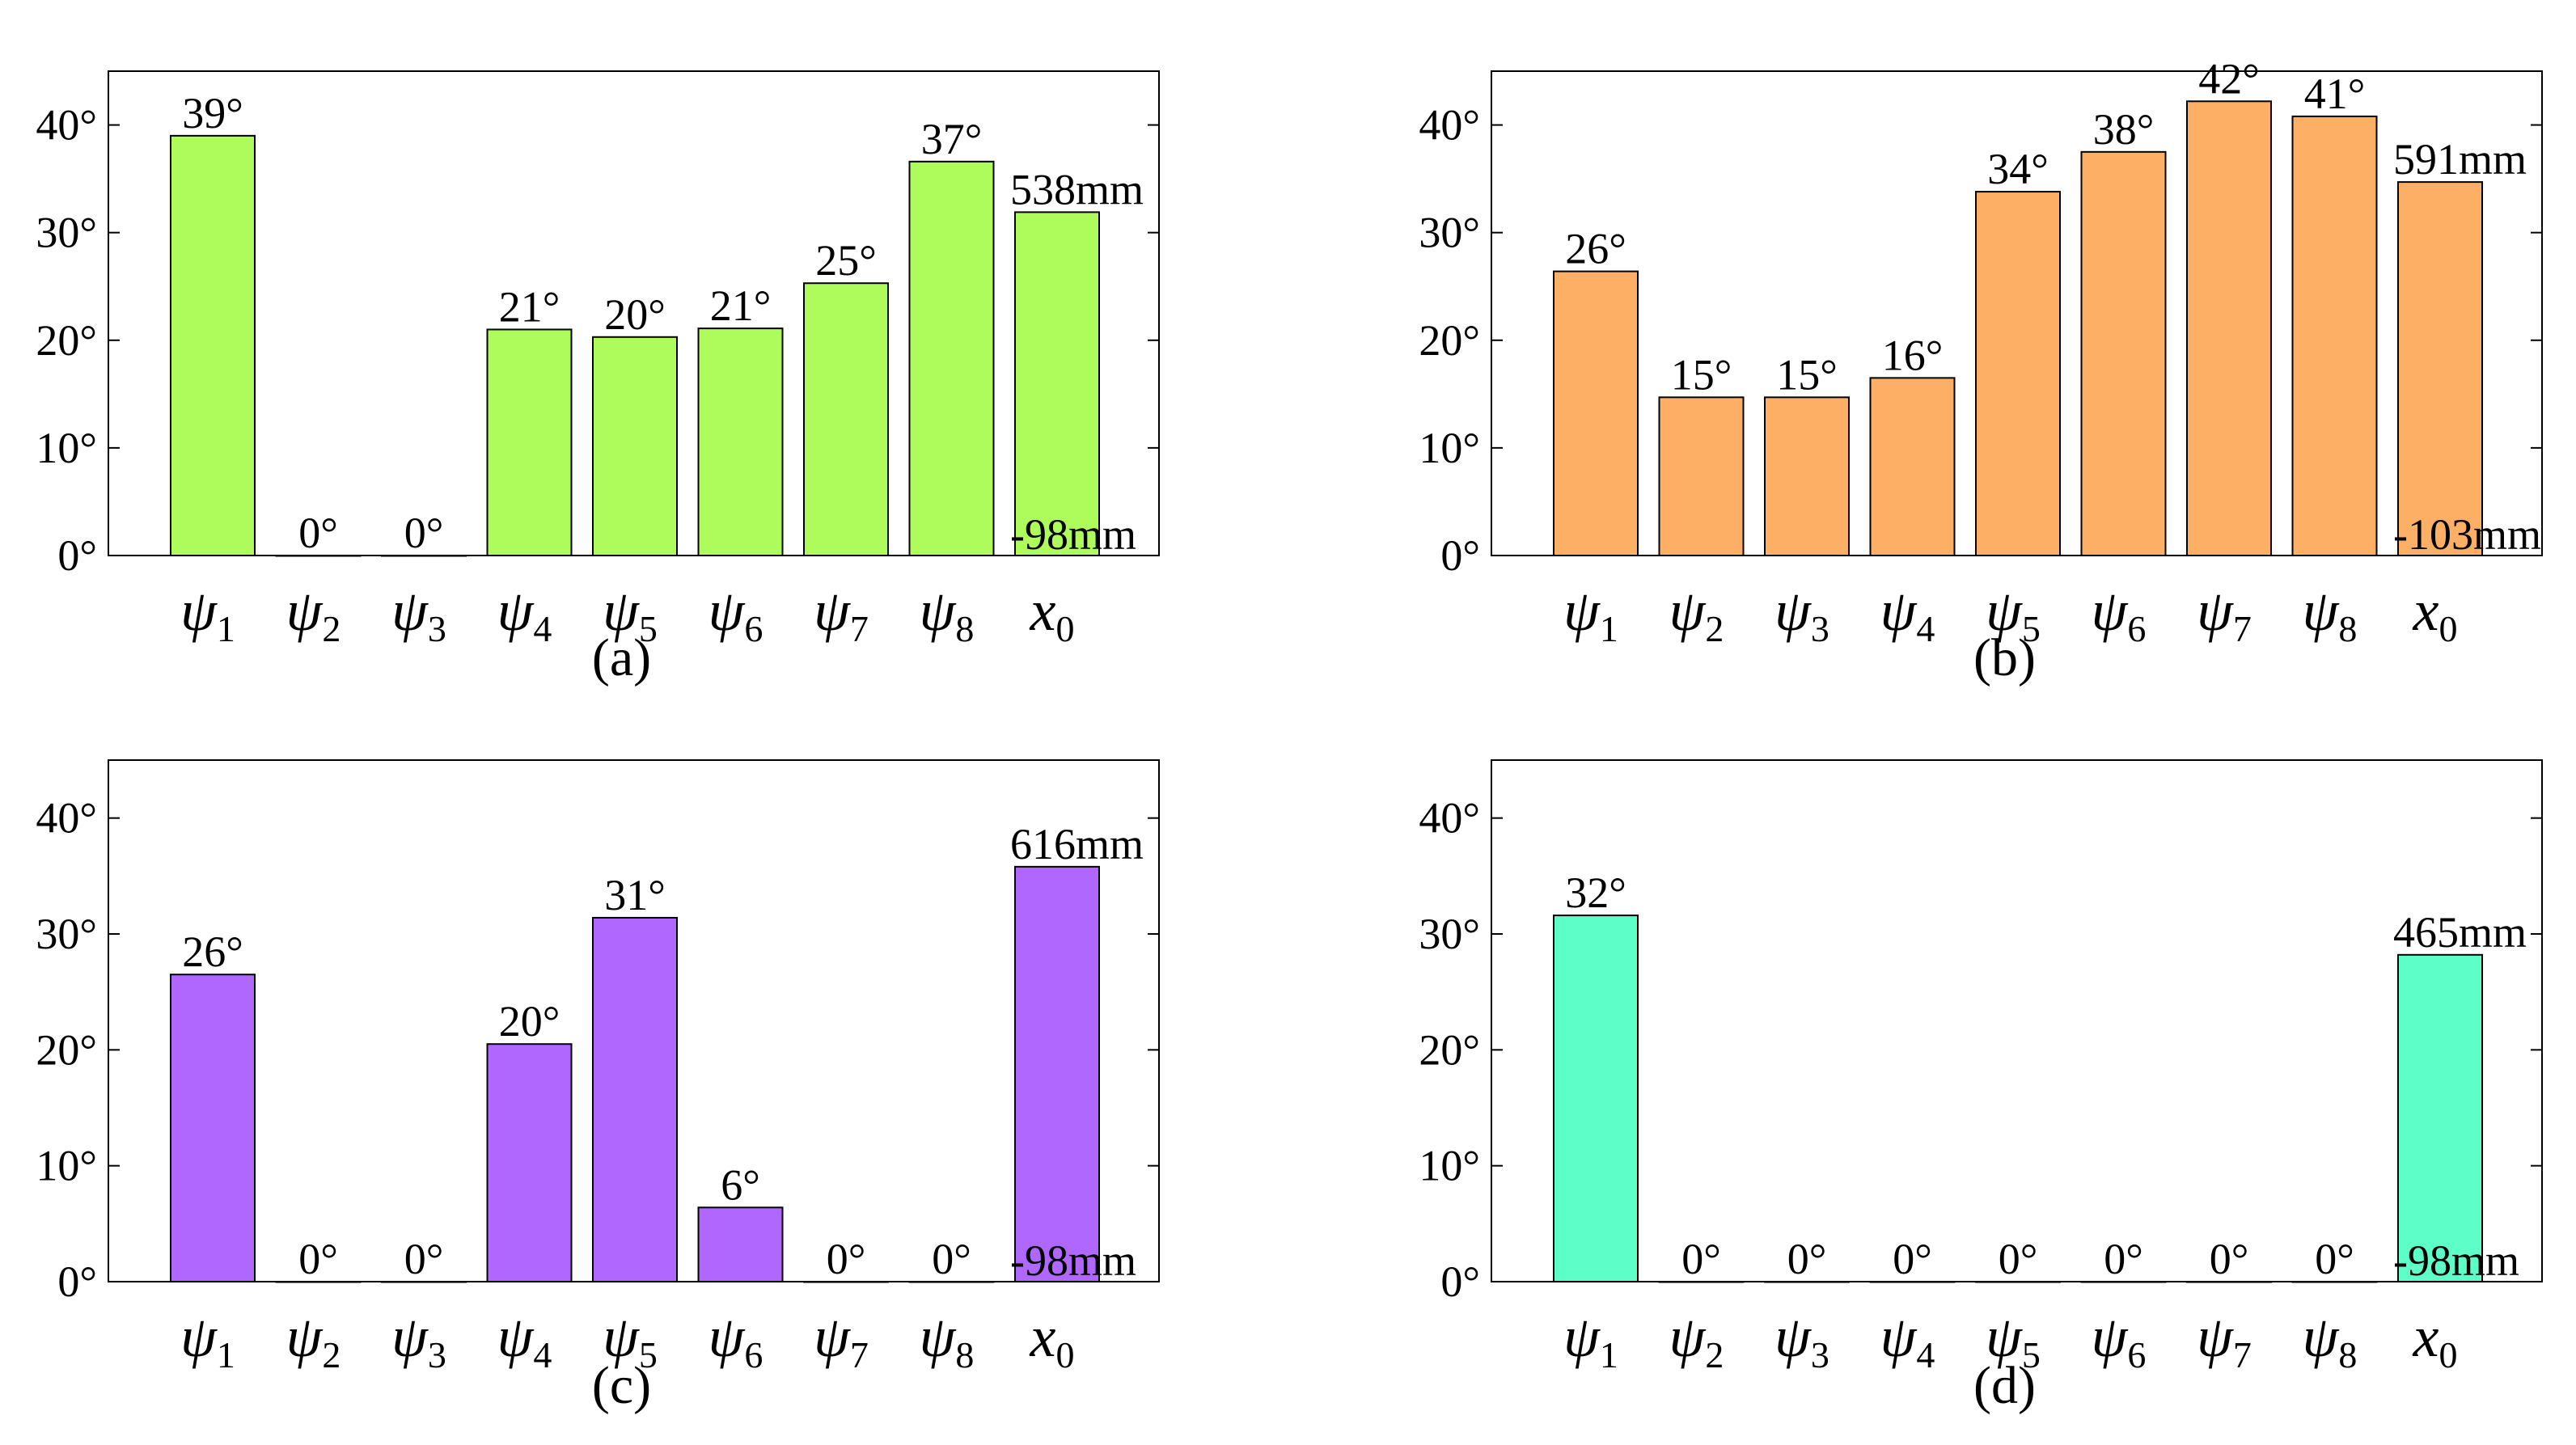 This screenshot has width=2576, height=1445. I want to click on panel-label: (c), so click(622, 1385).